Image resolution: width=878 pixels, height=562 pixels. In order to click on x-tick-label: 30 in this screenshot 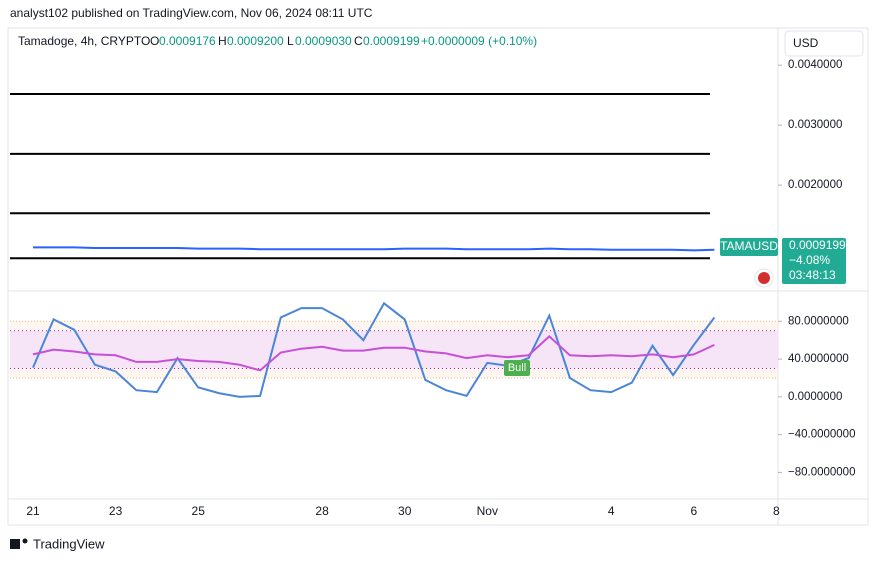, I will do `click(405, 511)`.